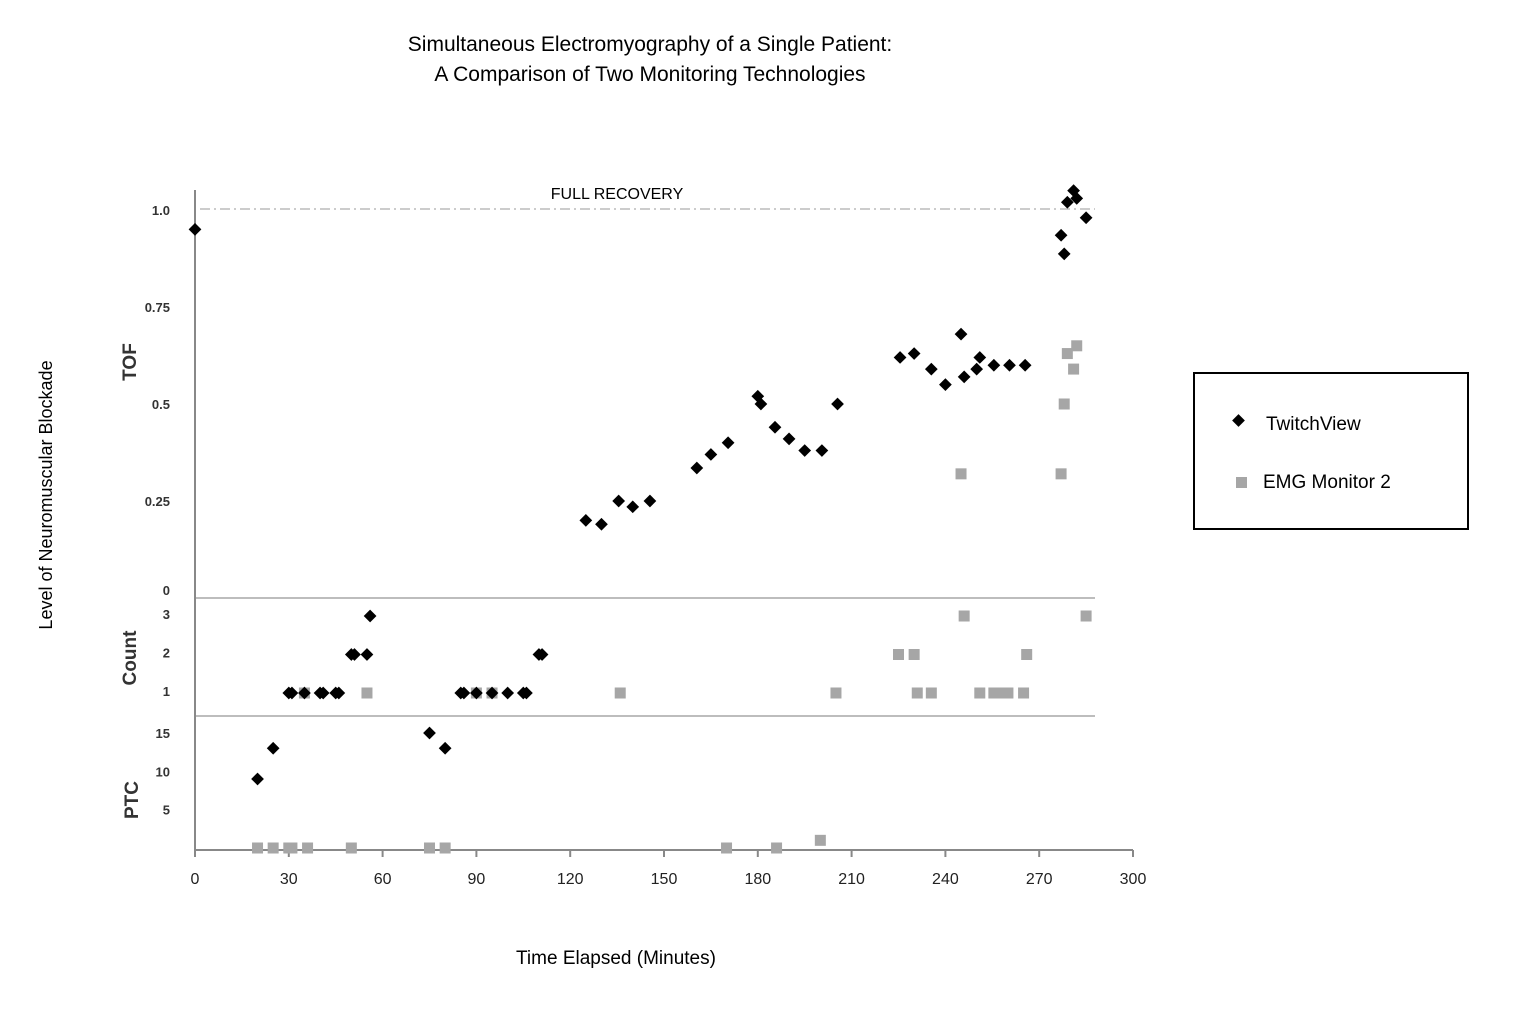  What do you see at coordinates (1313, 424) in the screenshot?
I see `legend-label-twitchview: TwitchView` at bounding box center [1313, 424].